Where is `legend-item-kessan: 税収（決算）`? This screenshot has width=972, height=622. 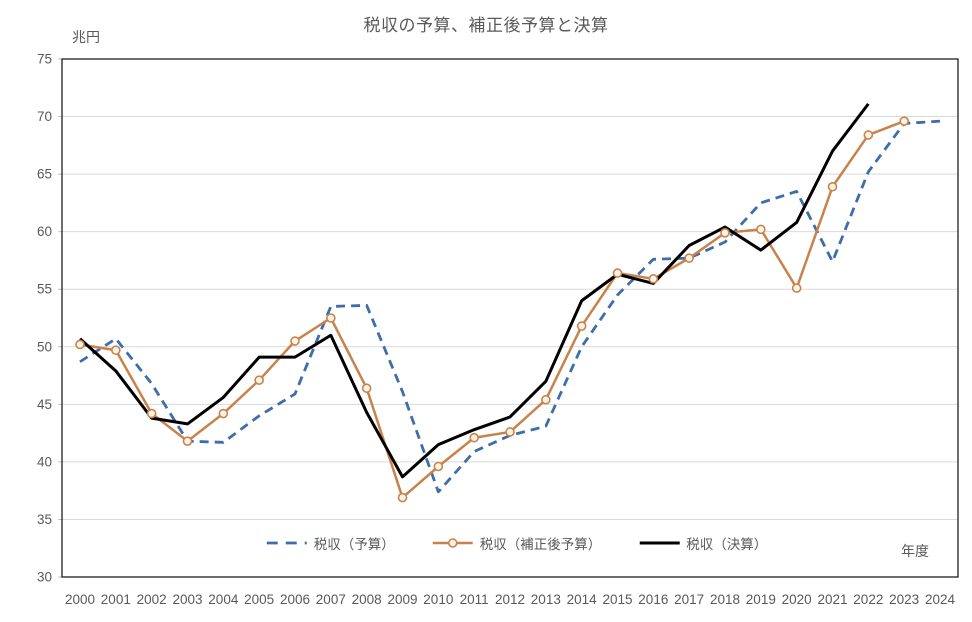 legend-item-kessan: 税収（決算） is located at coordinates (702, 543).